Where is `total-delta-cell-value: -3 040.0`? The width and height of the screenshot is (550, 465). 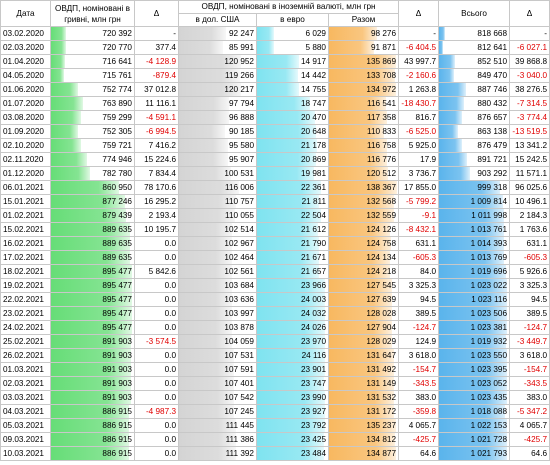
total-delta-cell-value: -3 040.0 is located at coordinates (532, 75).